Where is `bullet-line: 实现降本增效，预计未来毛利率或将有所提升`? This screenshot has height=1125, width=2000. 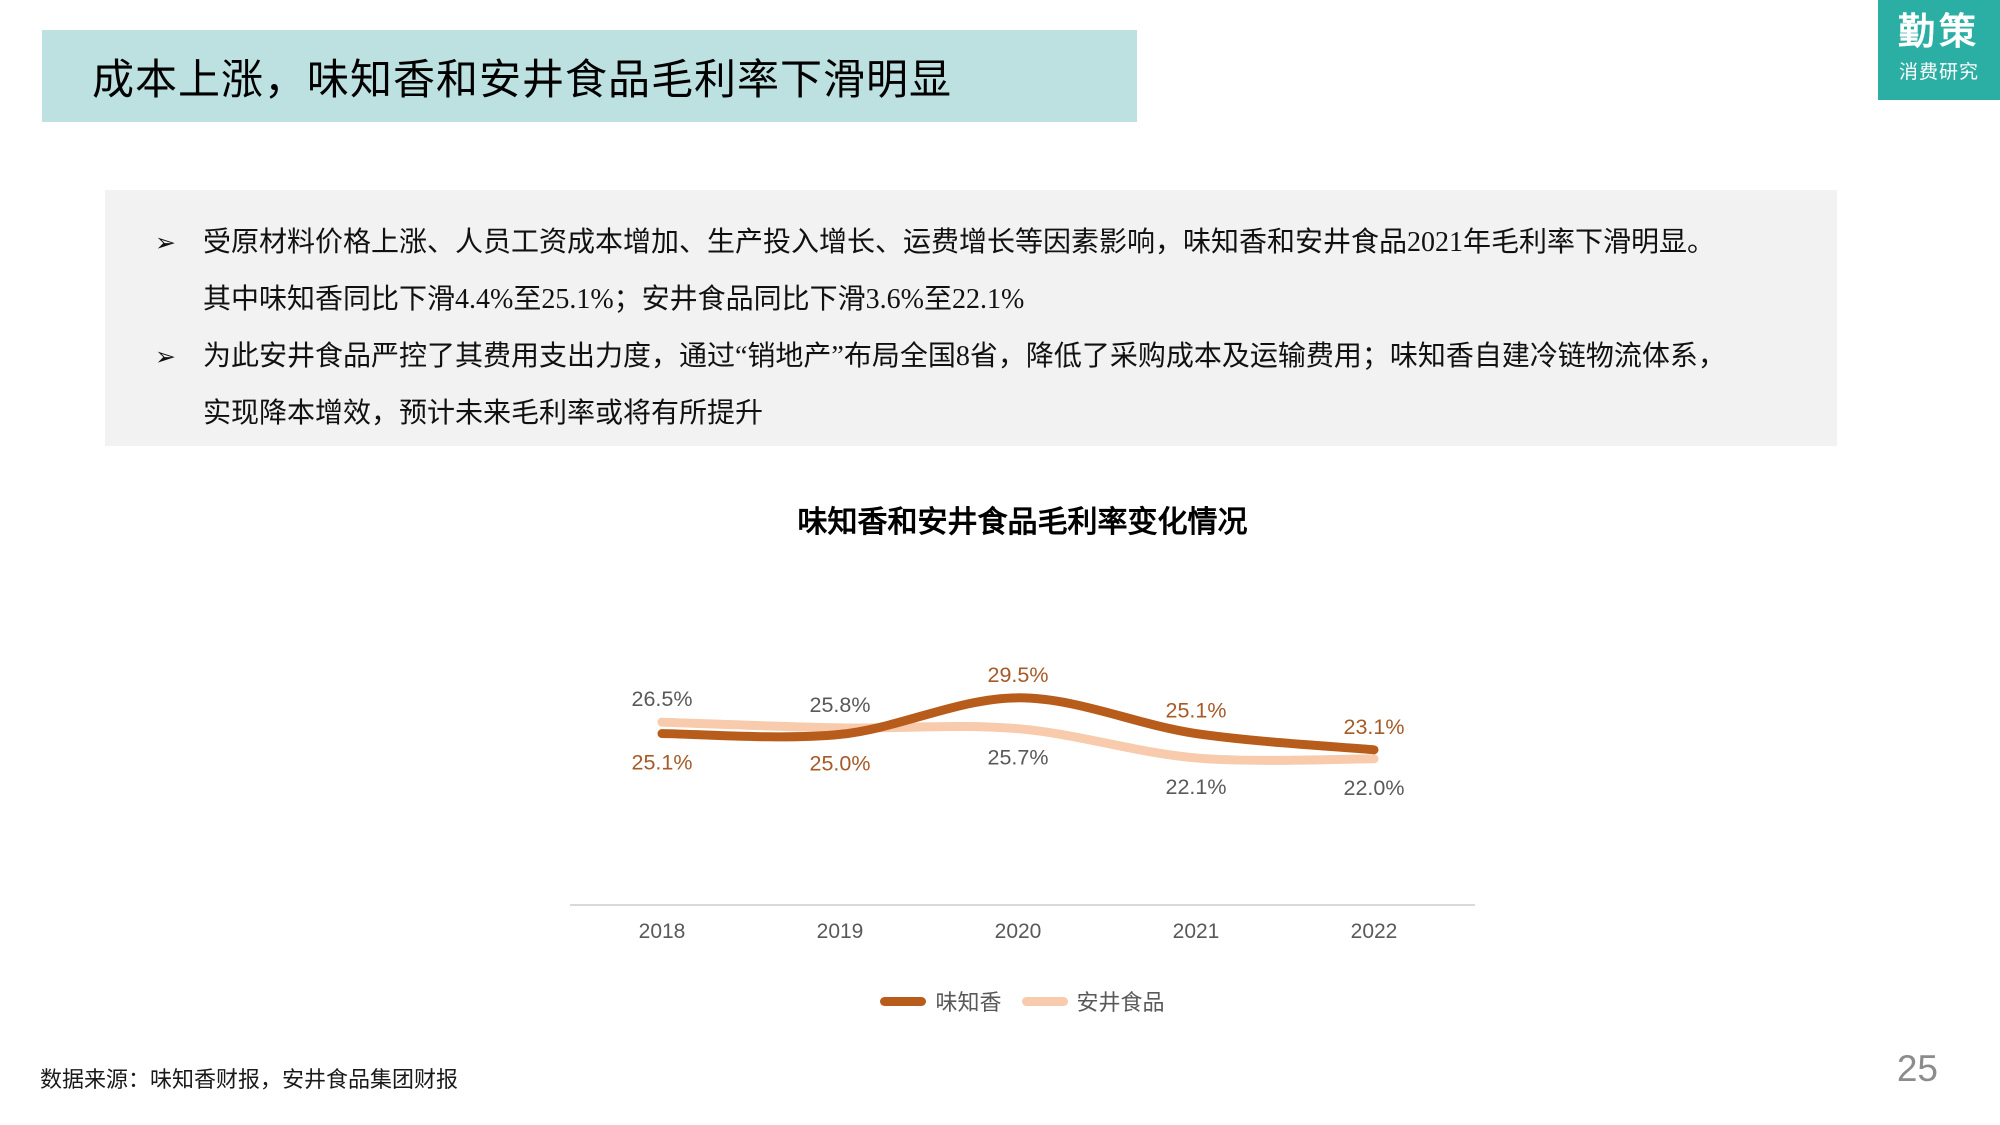
bullet-line: 实现降本增效，预计未来毛利率或将有所提升 is located at coordinates (483, 413).